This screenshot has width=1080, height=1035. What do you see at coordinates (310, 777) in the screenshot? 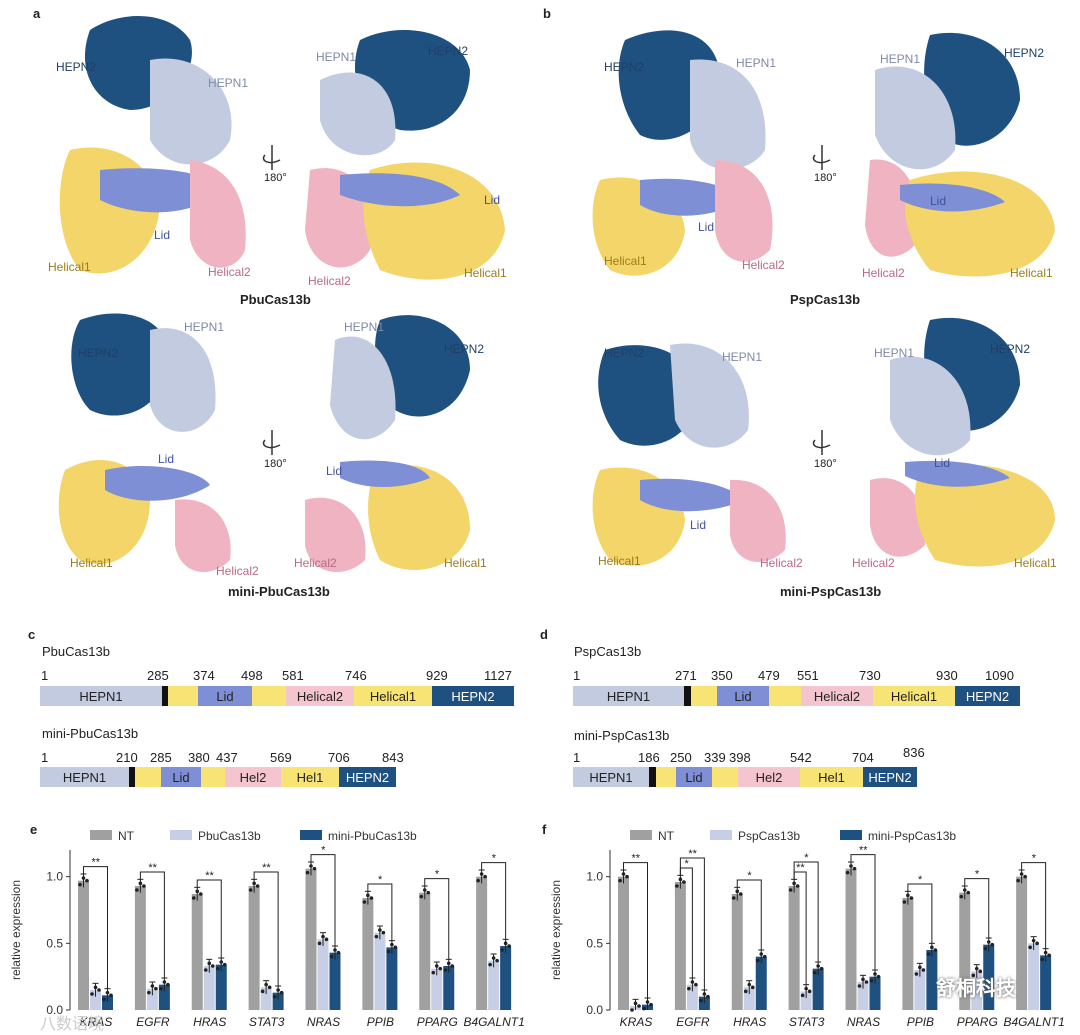
I see `domain-hel1: Hel1` at bounding box center [310, 777].